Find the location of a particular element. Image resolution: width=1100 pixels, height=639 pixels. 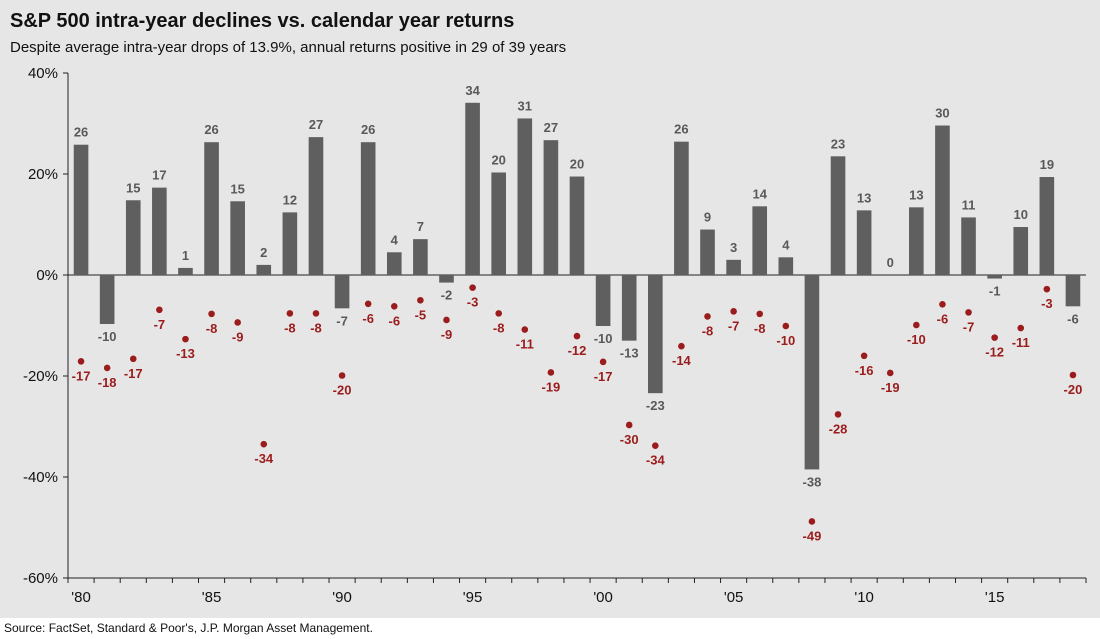

return-label: -1 is located at coordinates (995, 291).